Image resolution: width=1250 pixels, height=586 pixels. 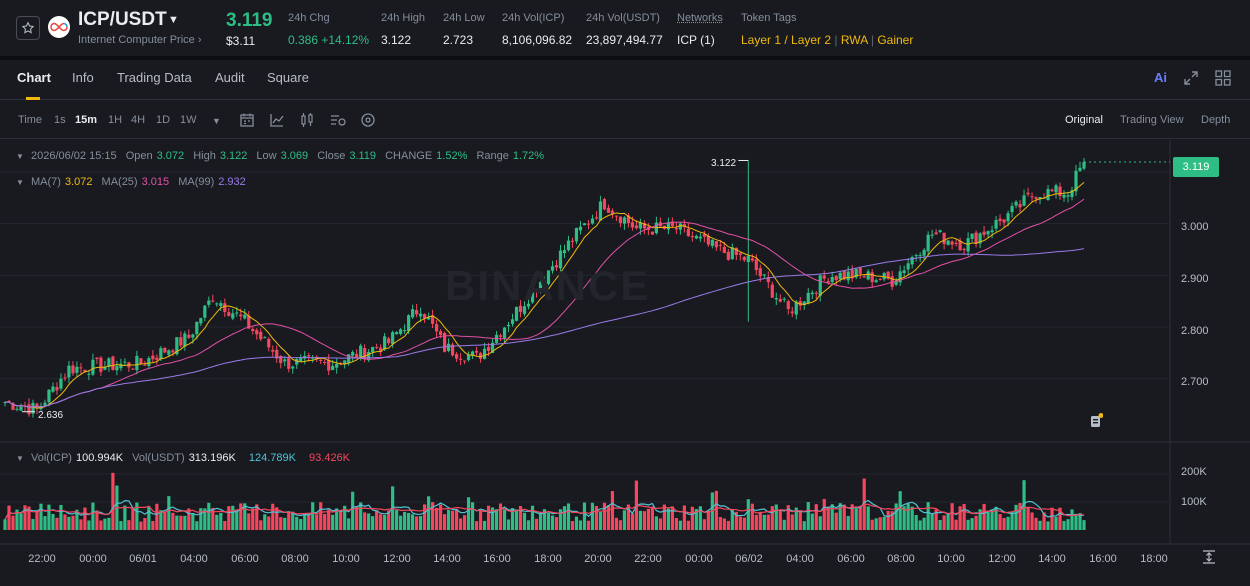 What do you see at coordinates (1160, 77) in the screenshot?
I see `ai-button: Ai` at bounding box center [1160, 77].